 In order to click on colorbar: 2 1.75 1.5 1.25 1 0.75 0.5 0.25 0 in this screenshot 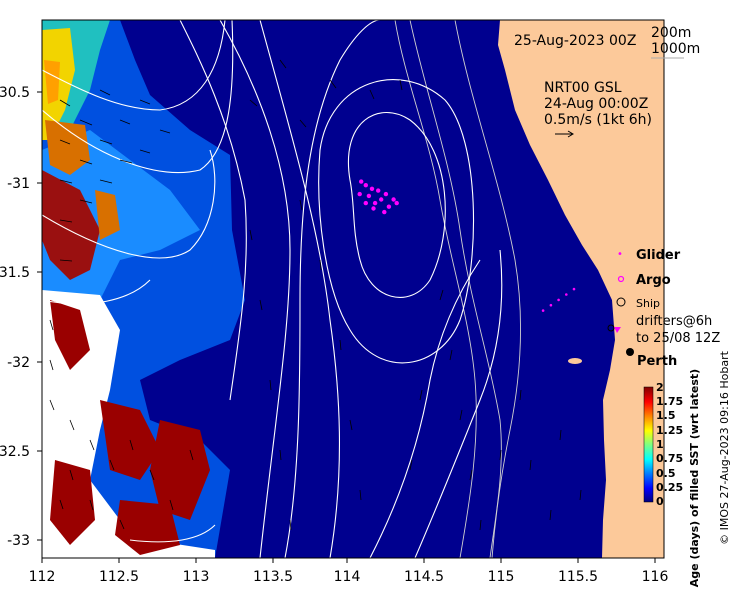, I will do `click(663, 444)`.